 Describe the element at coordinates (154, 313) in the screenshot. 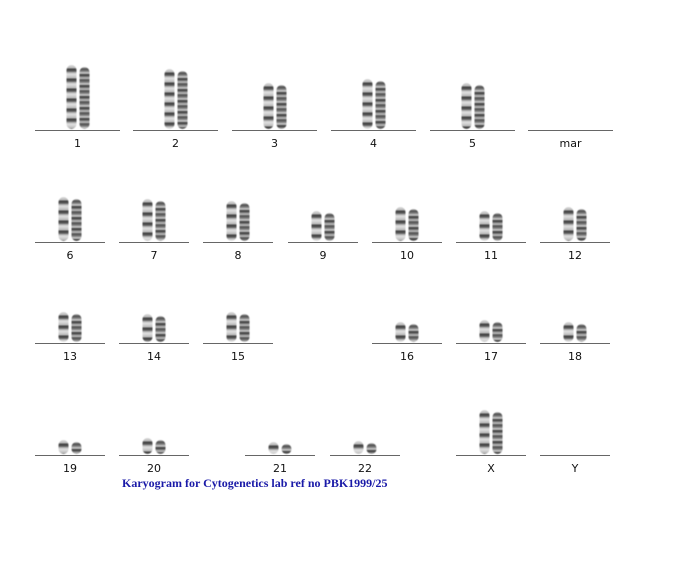

I see `chromosome-slot-14: 14` at that location.